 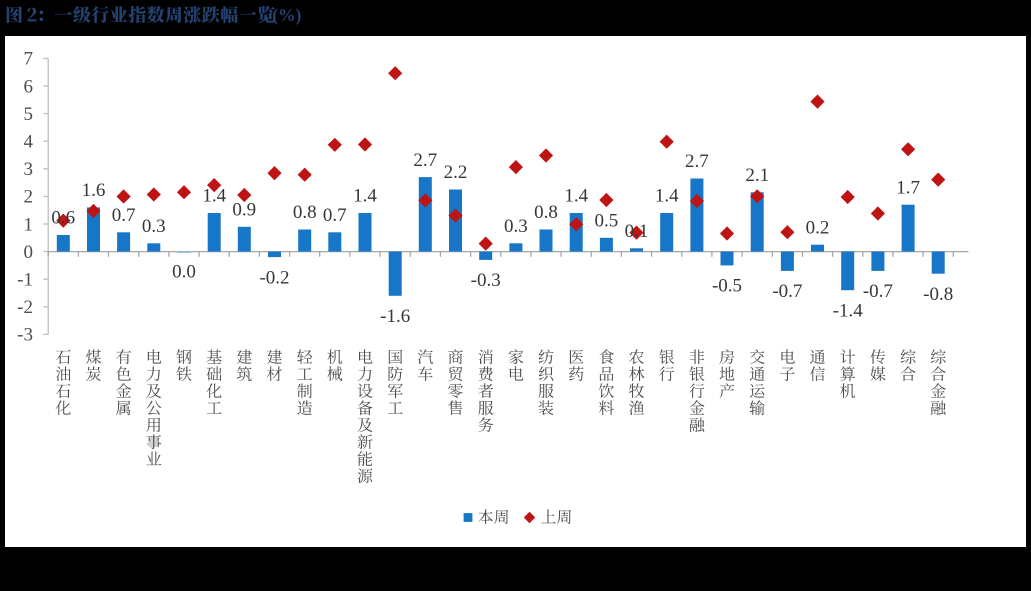 What do you see at coordinates (848, 311) in the screenshot?
I see `svg-text: -1.4` at bounding box center [848, 311].